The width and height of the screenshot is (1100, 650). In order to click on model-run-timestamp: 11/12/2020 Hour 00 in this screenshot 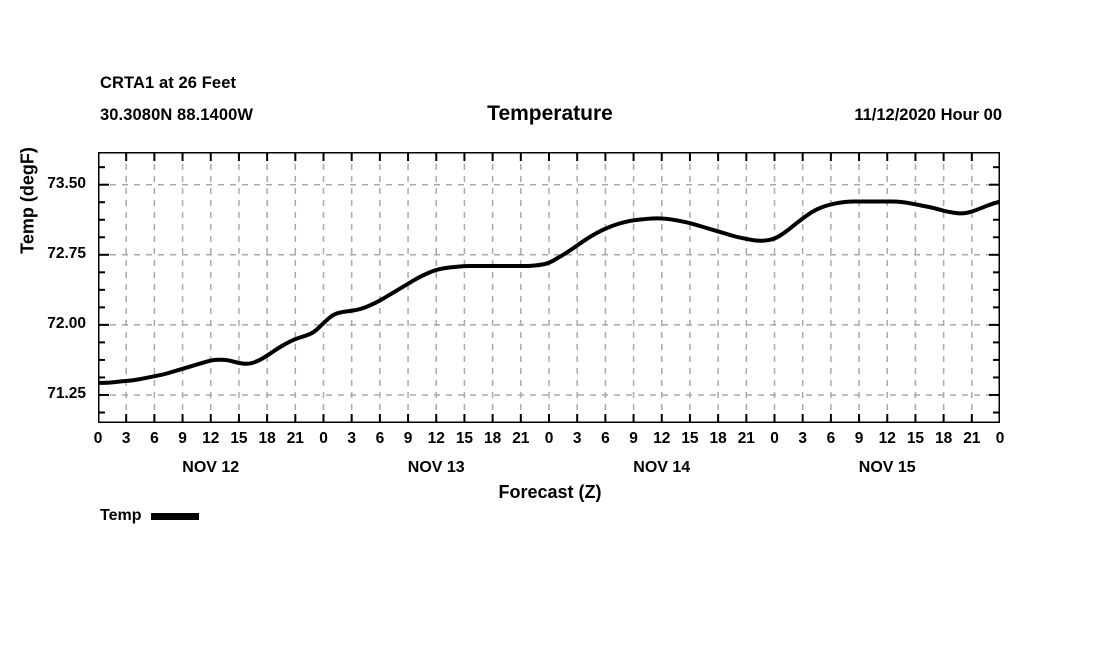, I will do `click(928, 115)`.